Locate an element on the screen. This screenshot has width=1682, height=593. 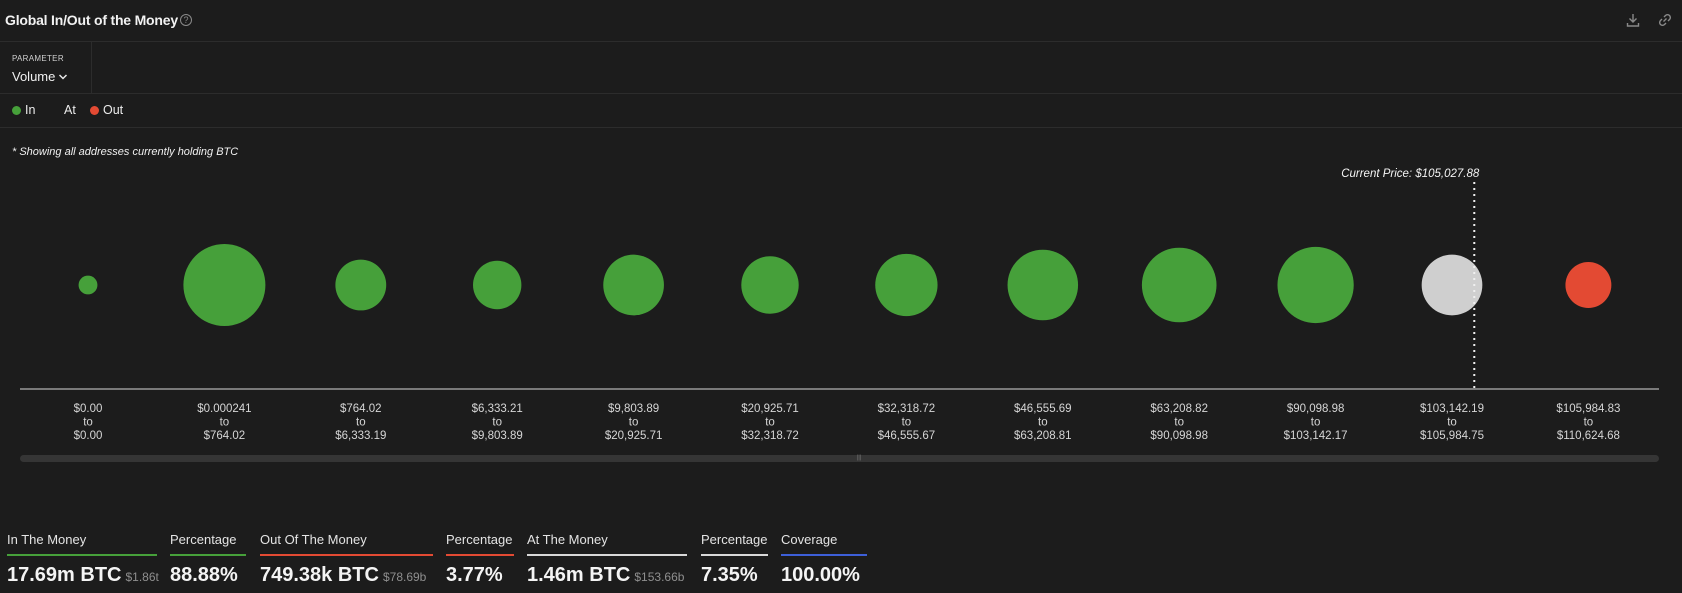
chevron-down-icon is located at coordinates (63, 77).